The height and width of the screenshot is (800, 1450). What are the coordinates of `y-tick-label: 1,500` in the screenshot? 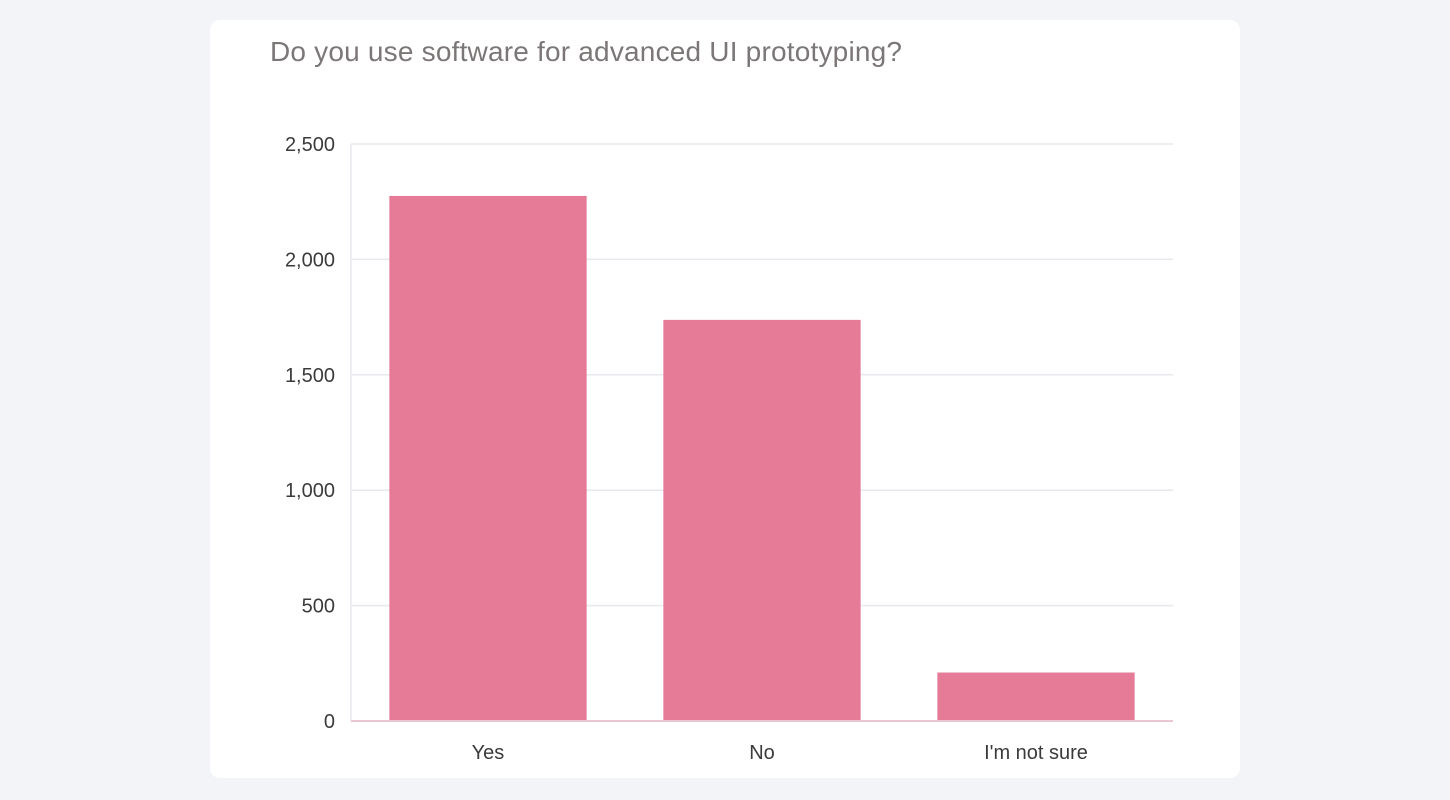 It's located at (310, 376).